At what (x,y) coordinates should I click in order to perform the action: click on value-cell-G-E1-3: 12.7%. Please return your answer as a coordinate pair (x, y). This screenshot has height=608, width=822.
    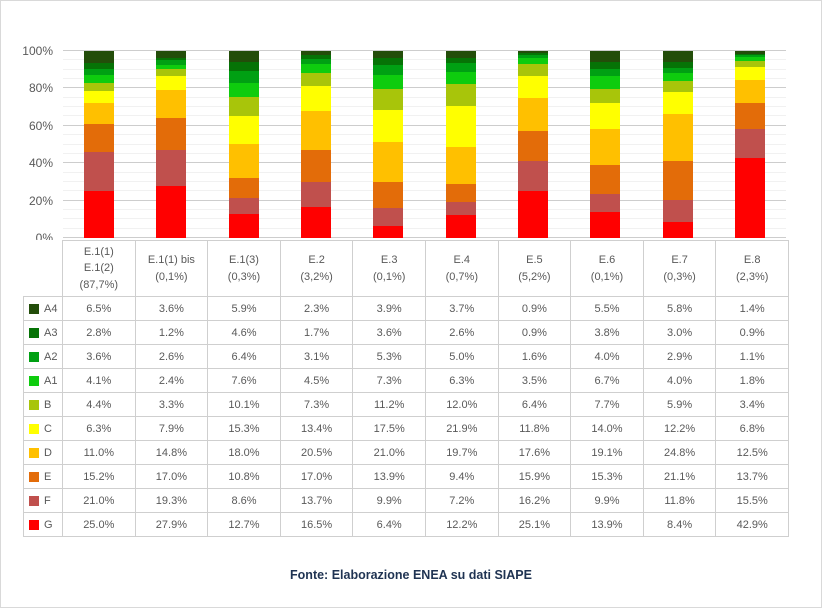
    Looking at the image, I should click on (244, 525).